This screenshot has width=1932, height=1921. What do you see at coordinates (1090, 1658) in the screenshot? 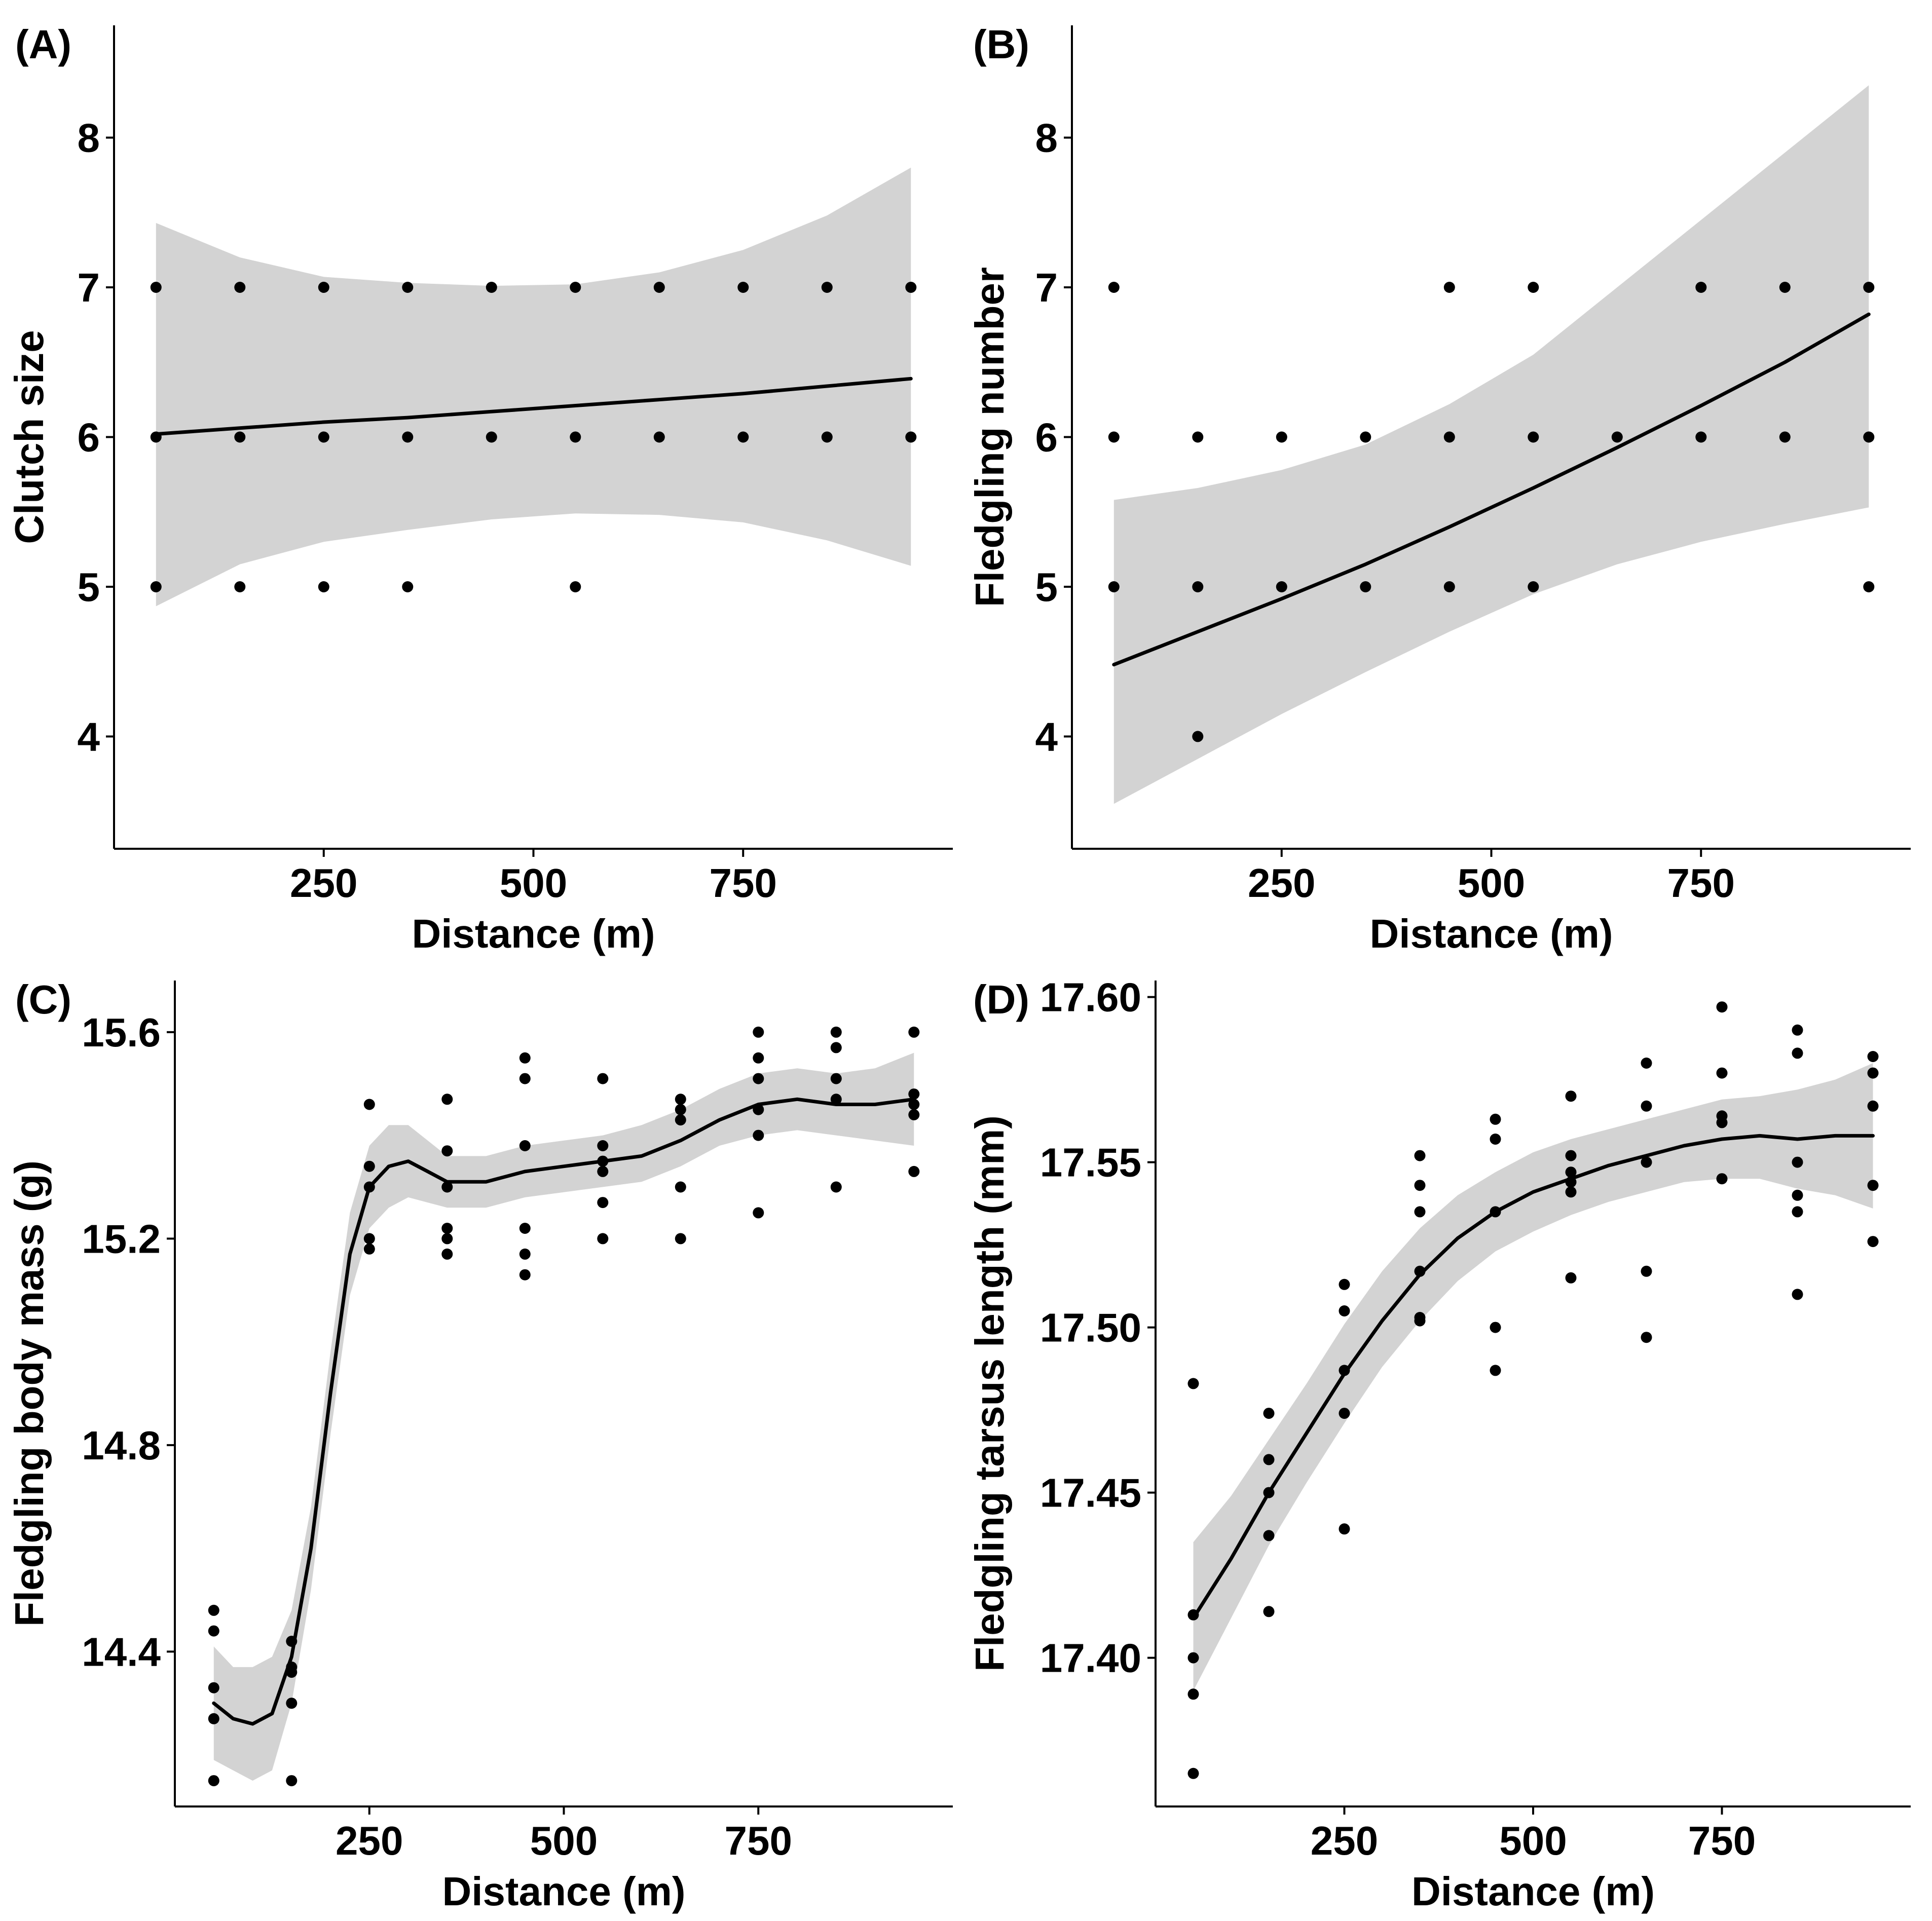
I see `panel-d-y-tick-label: 17.40` at bounding box center [1090, 1658].